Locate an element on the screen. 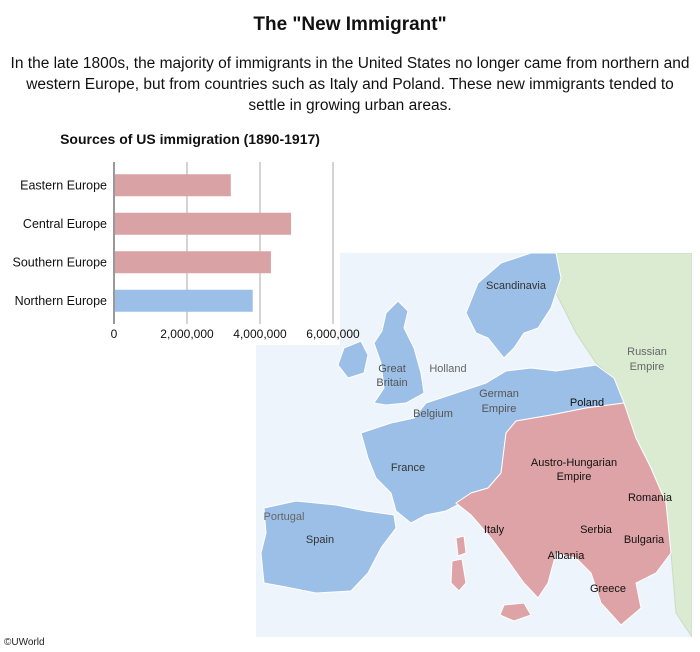 Image resolution: width=700 pixels, height=652 pixels. label-russian-empire-line2: Empire is located at coordinates (647, 367).